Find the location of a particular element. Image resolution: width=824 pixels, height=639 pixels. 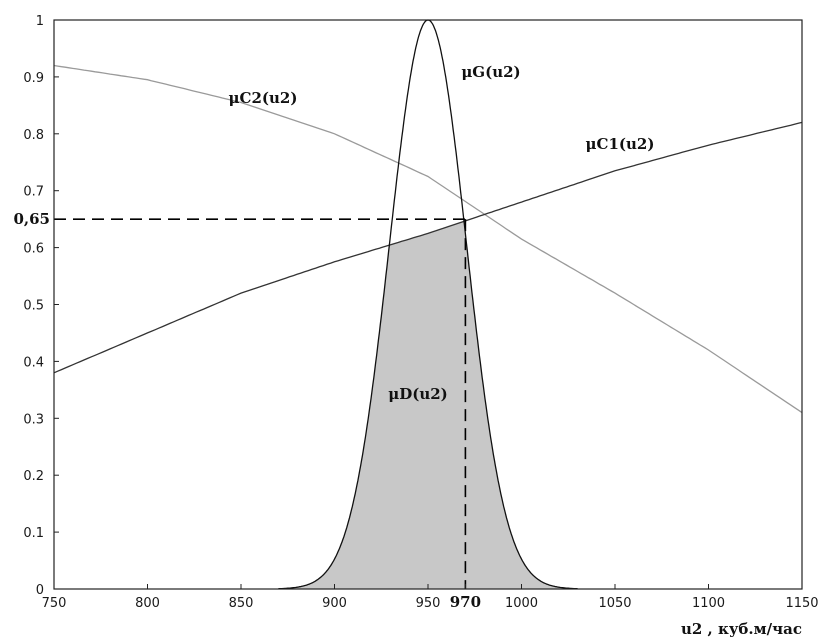

x-axis-label: u2 , куб.м/час is located at coordinates (741, 629).